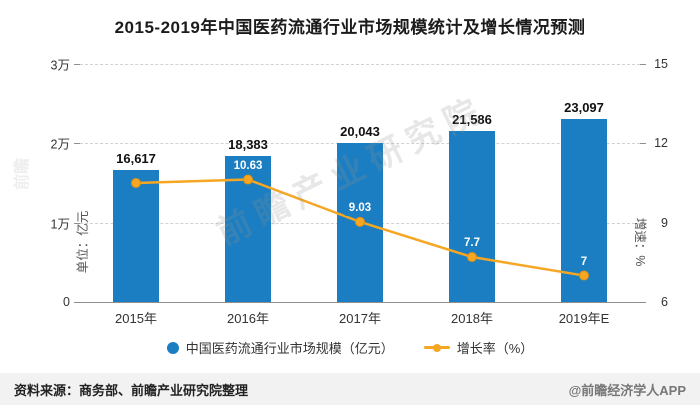  What do you see at coordinates (472, 318) in the screenshot?
I see `x-category-label: 2018年` at bounding box center [472, 318].